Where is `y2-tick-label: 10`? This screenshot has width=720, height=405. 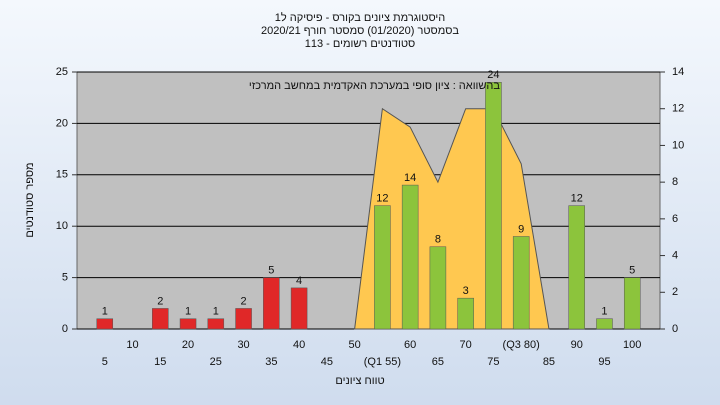
y2-tick-label: 10 is located at coordinates (678, 145).